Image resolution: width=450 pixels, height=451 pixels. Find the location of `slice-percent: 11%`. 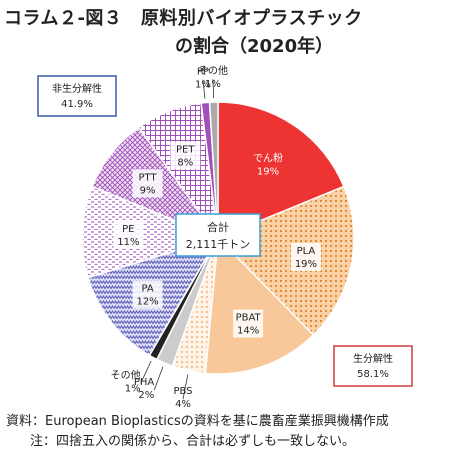

slice-percent: 11% is located at coordinates (128, 242).